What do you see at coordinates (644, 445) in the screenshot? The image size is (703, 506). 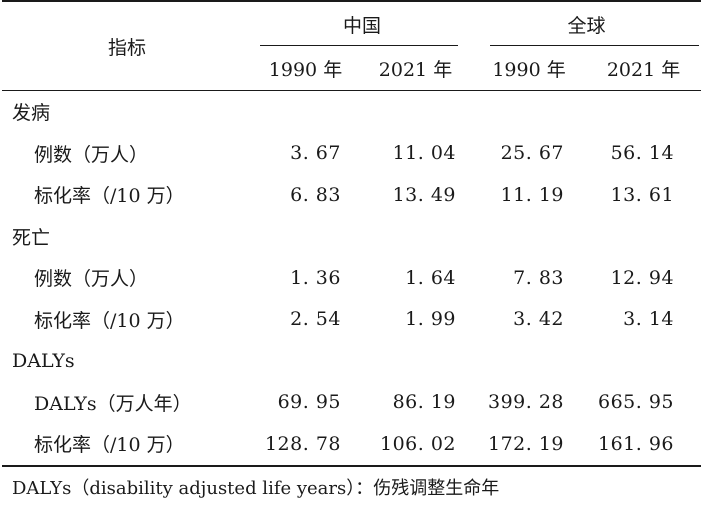 I see `cell-value: 161. 96` at bounding box center [644, 445].